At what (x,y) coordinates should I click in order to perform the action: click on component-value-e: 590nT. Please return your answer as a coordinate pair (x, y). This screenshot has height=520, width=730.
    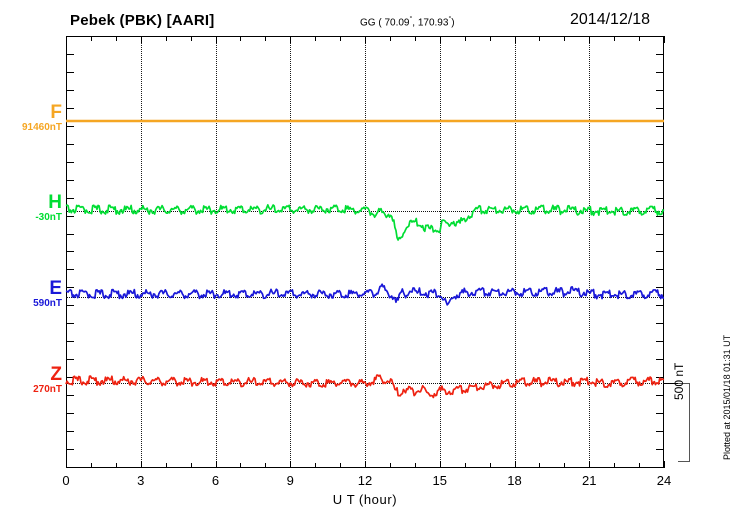
    Looking at the image, I should click on (47, 303).